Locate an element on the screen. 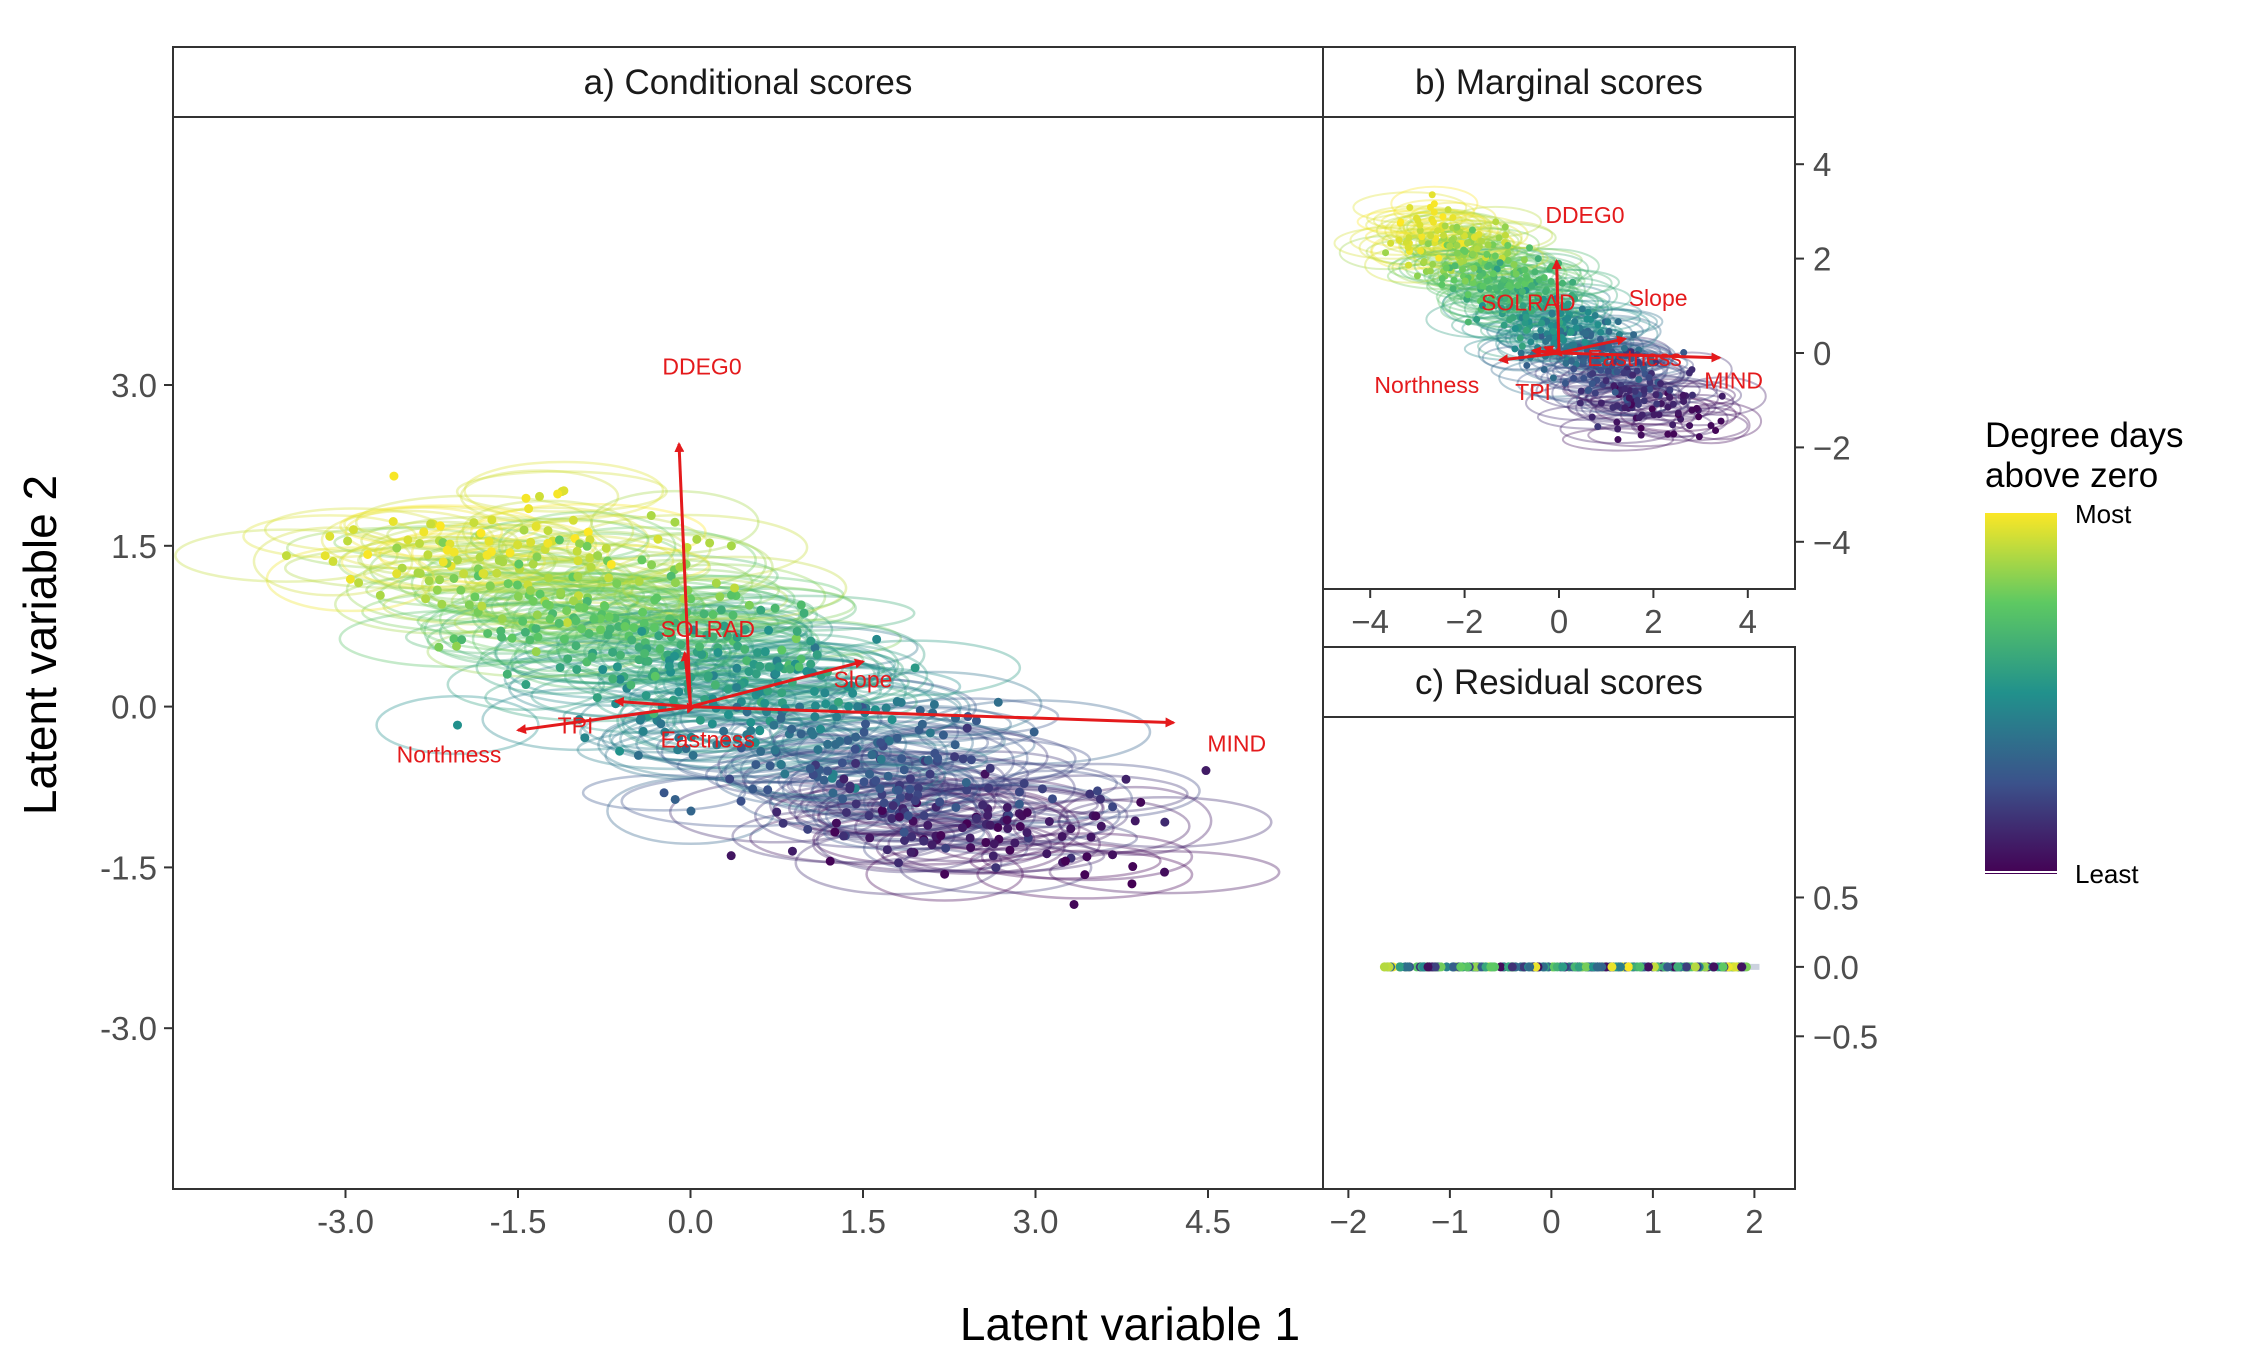 The width and height of the screenshot is (2250, 1350). x-tick-label: 0.0 is located at coordinates (691, 1221).